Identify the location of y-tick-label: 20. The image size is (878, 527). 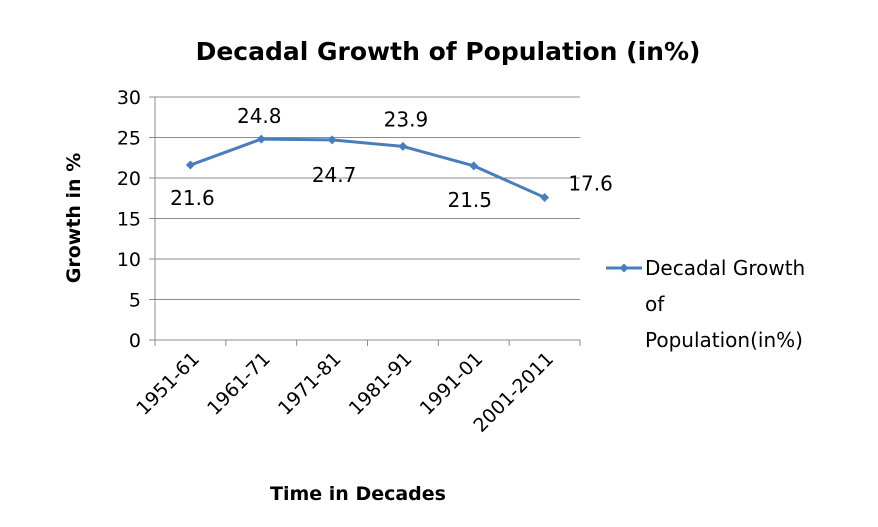
(129, 179).